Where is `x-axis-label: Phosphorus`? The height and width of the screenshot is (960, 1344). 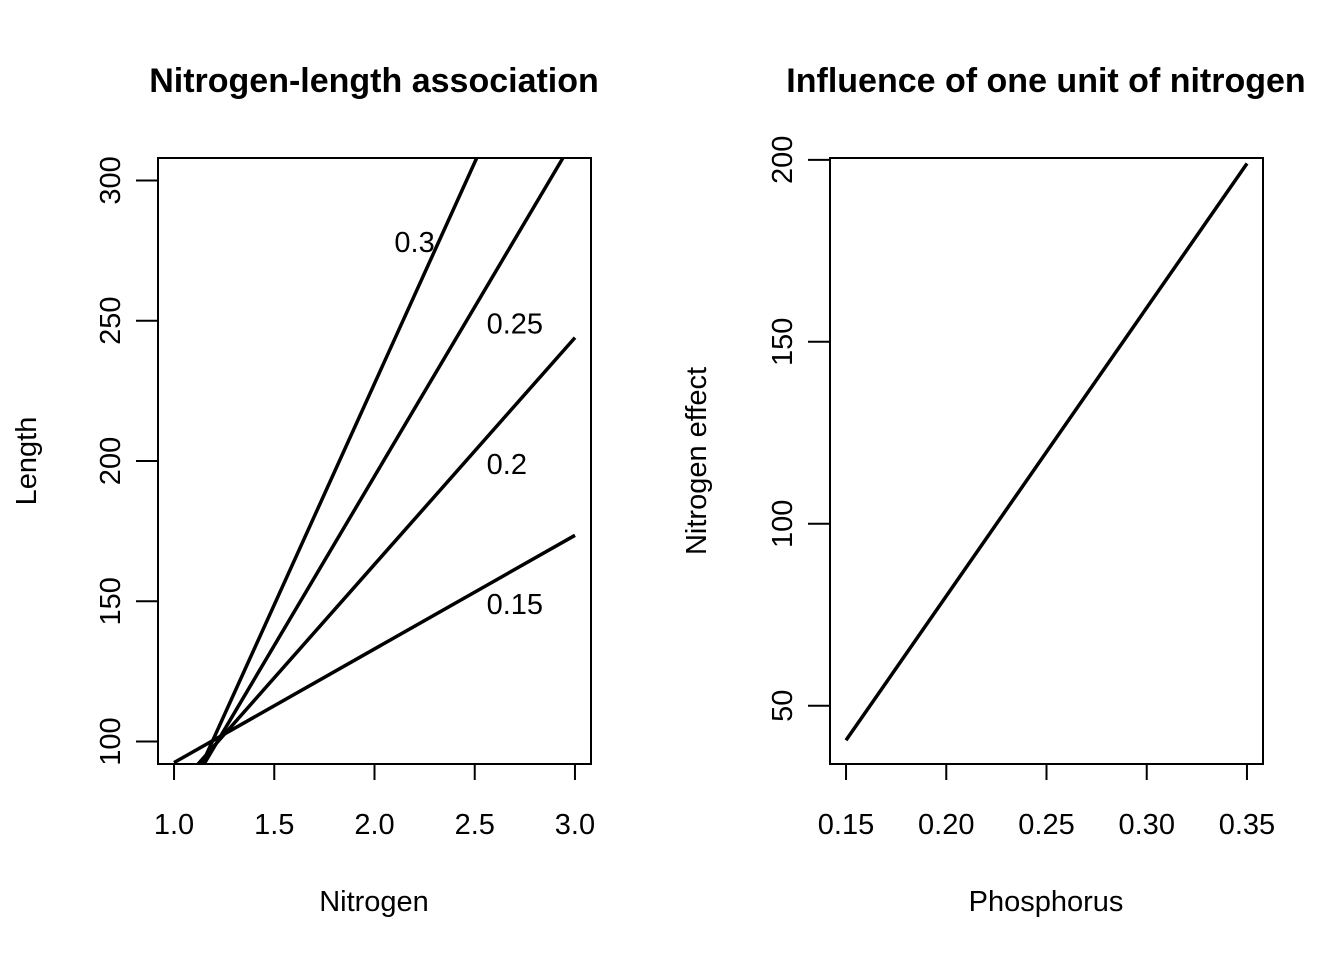 x-axis-label: Phosphorus is located at coordinates (1046, 902).